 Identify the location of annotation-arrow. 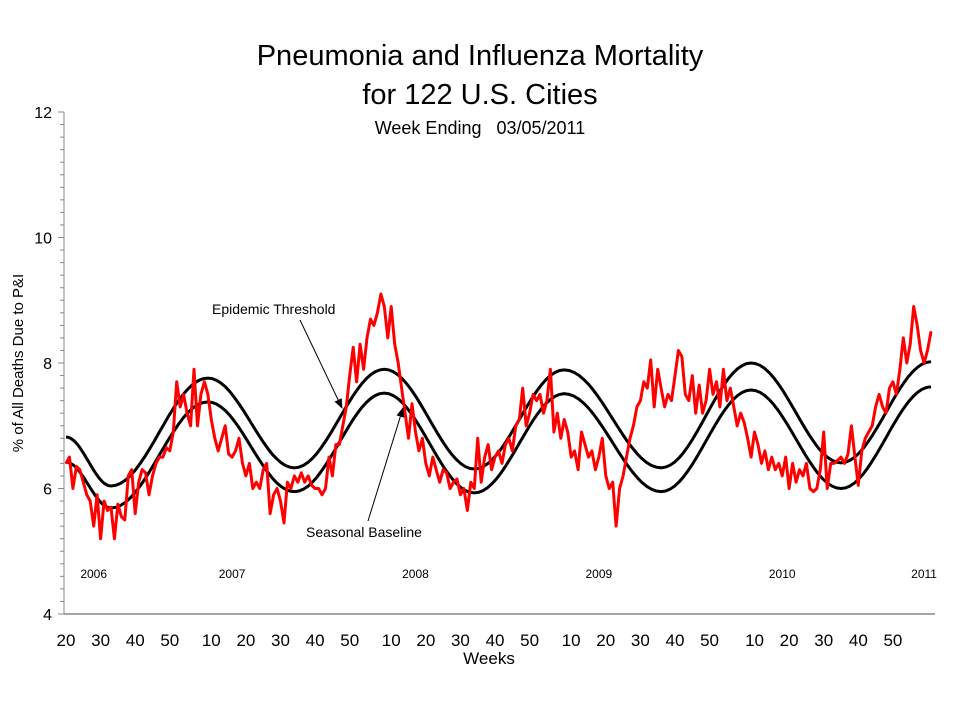
(321, 364).